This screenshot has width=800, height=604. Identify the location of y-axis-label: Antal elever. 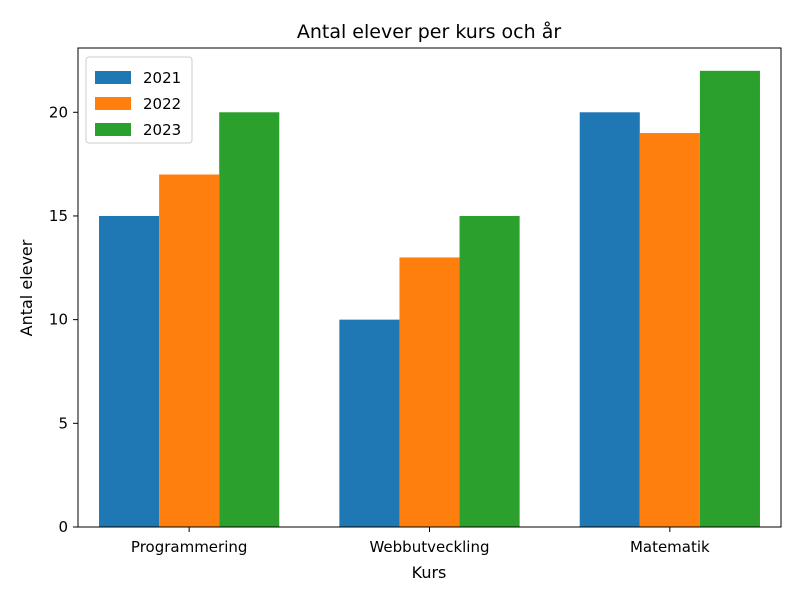
(26, 287).